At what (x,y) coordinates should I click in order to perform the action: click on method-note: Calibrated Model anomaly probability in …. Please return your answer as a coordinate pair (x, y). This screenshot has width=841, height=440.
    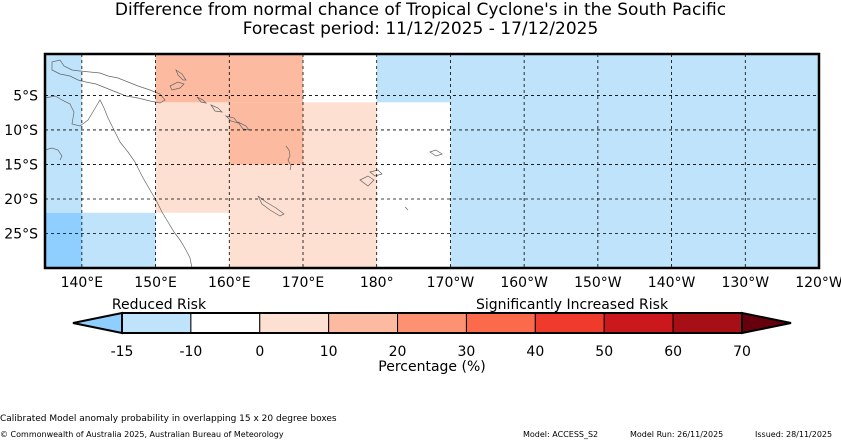
    Looking at the image, I should click on (168, 419).